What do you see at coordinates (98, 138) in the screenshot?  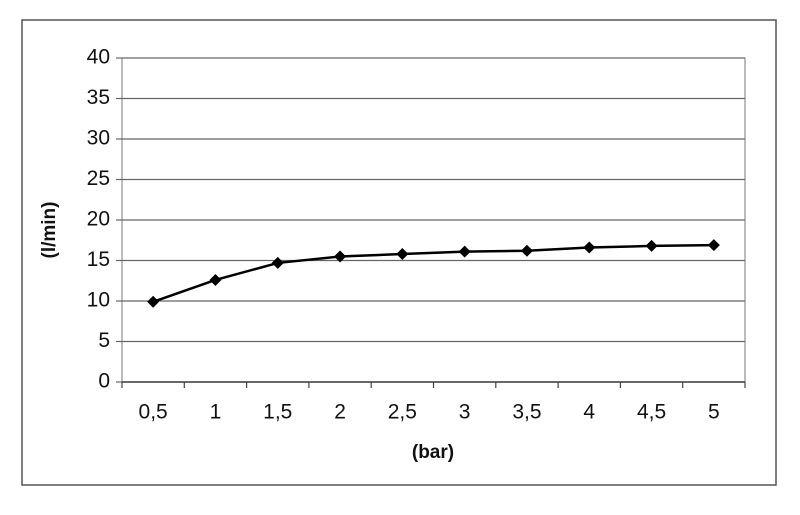 I see `y-tick-label: 30` at bounding box center [98, 138].